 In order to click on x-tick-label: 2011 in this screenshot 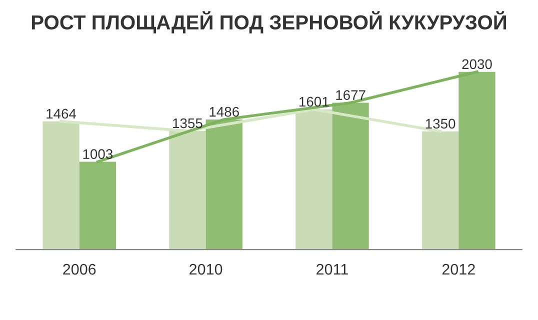, I will do `click(332, 269)`.